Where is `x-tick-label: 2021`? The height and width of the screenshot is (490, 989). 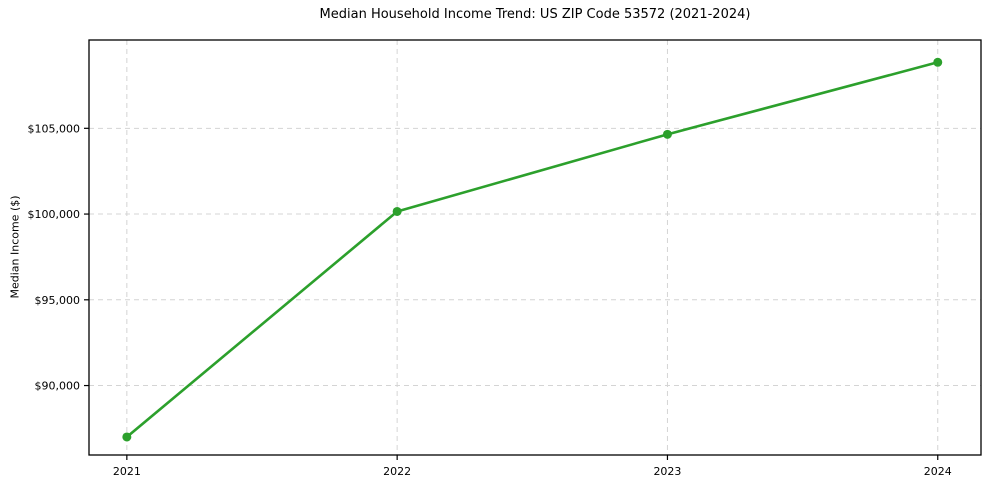 x-tick-label: 2021 is located at coordinates (127, 471).